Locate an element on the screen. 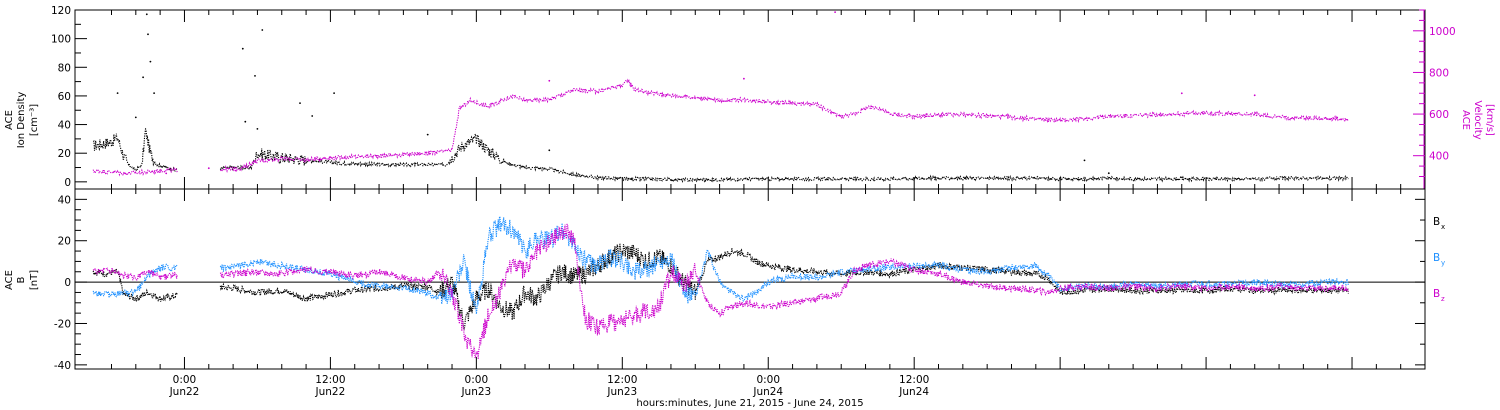 The image size is (1500, 410). density-axis-title-line2: Ion Density is located at coordinates (21, 120).